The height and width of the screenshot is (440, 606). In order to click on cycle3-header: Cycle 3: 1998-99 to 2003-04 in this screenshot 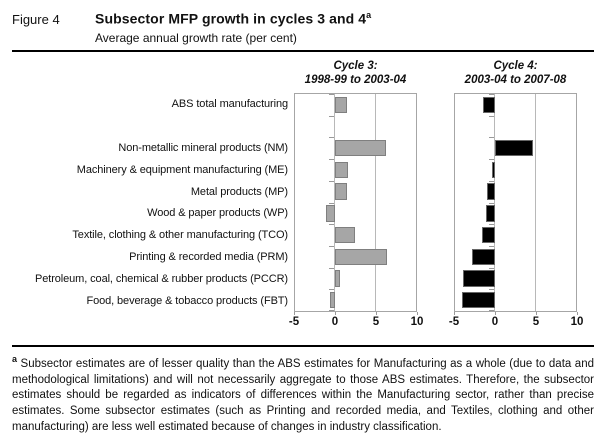, I will do `click(355, 74)`.